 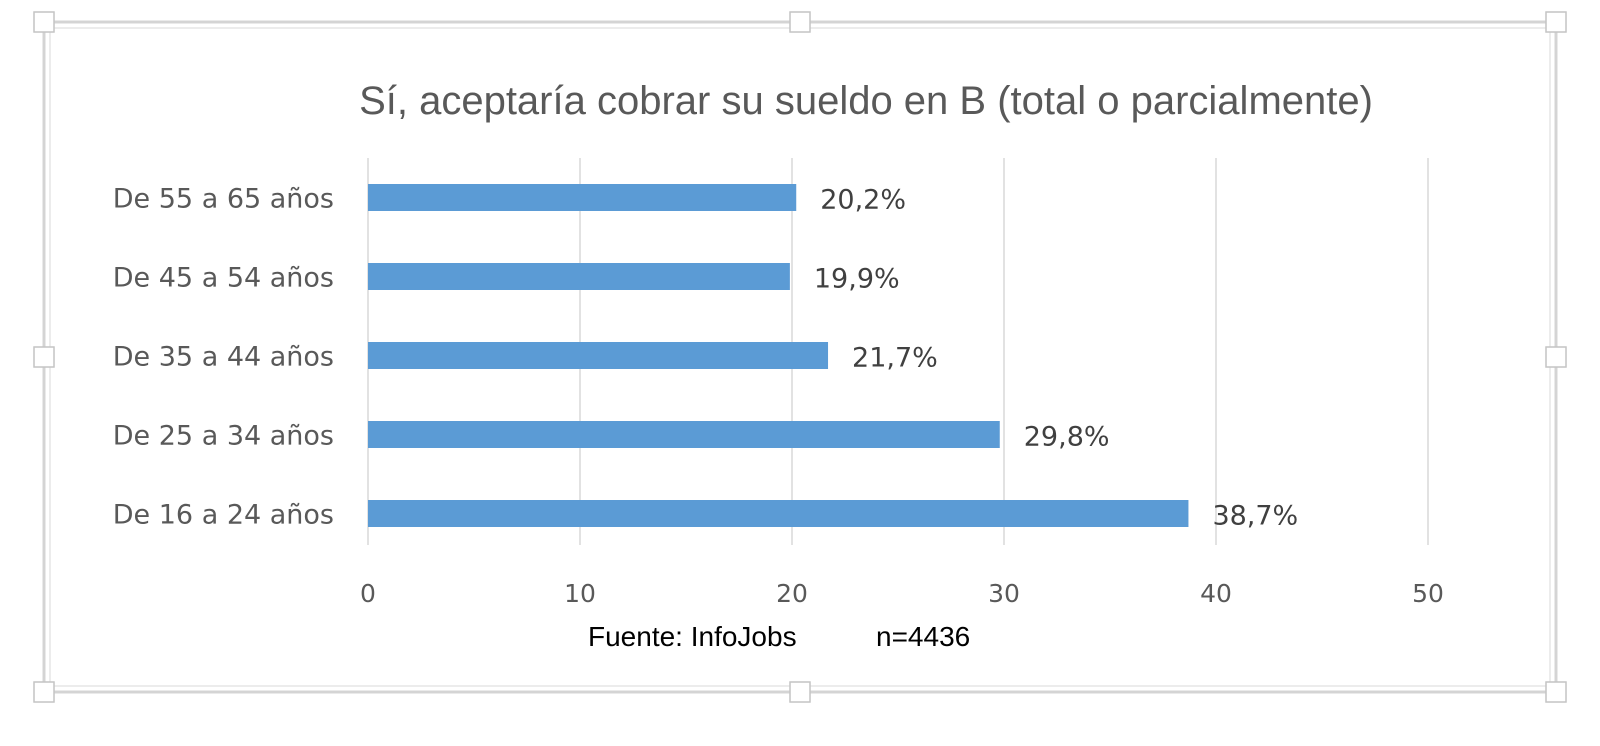 I want to click on resize-handle-left, so click(x=44, y=357).